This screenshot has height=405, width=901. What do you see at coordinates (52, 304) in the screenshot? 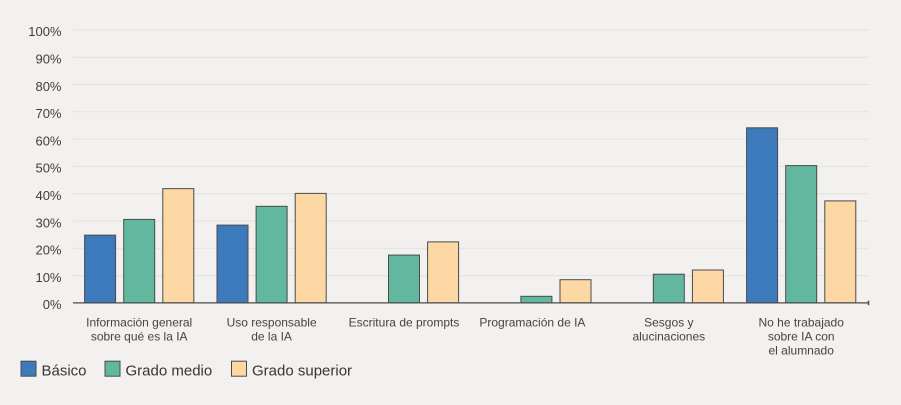
I see `svg-text: 0%` at bounding box center [52, 304].